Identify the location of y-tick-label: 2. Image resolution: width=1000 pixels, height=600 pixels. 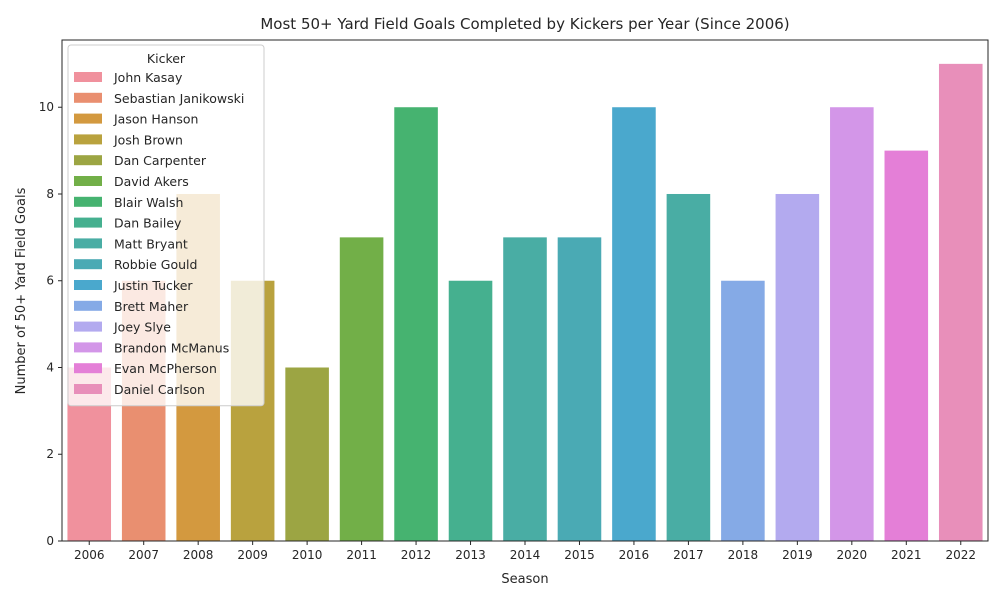
(50, 454).